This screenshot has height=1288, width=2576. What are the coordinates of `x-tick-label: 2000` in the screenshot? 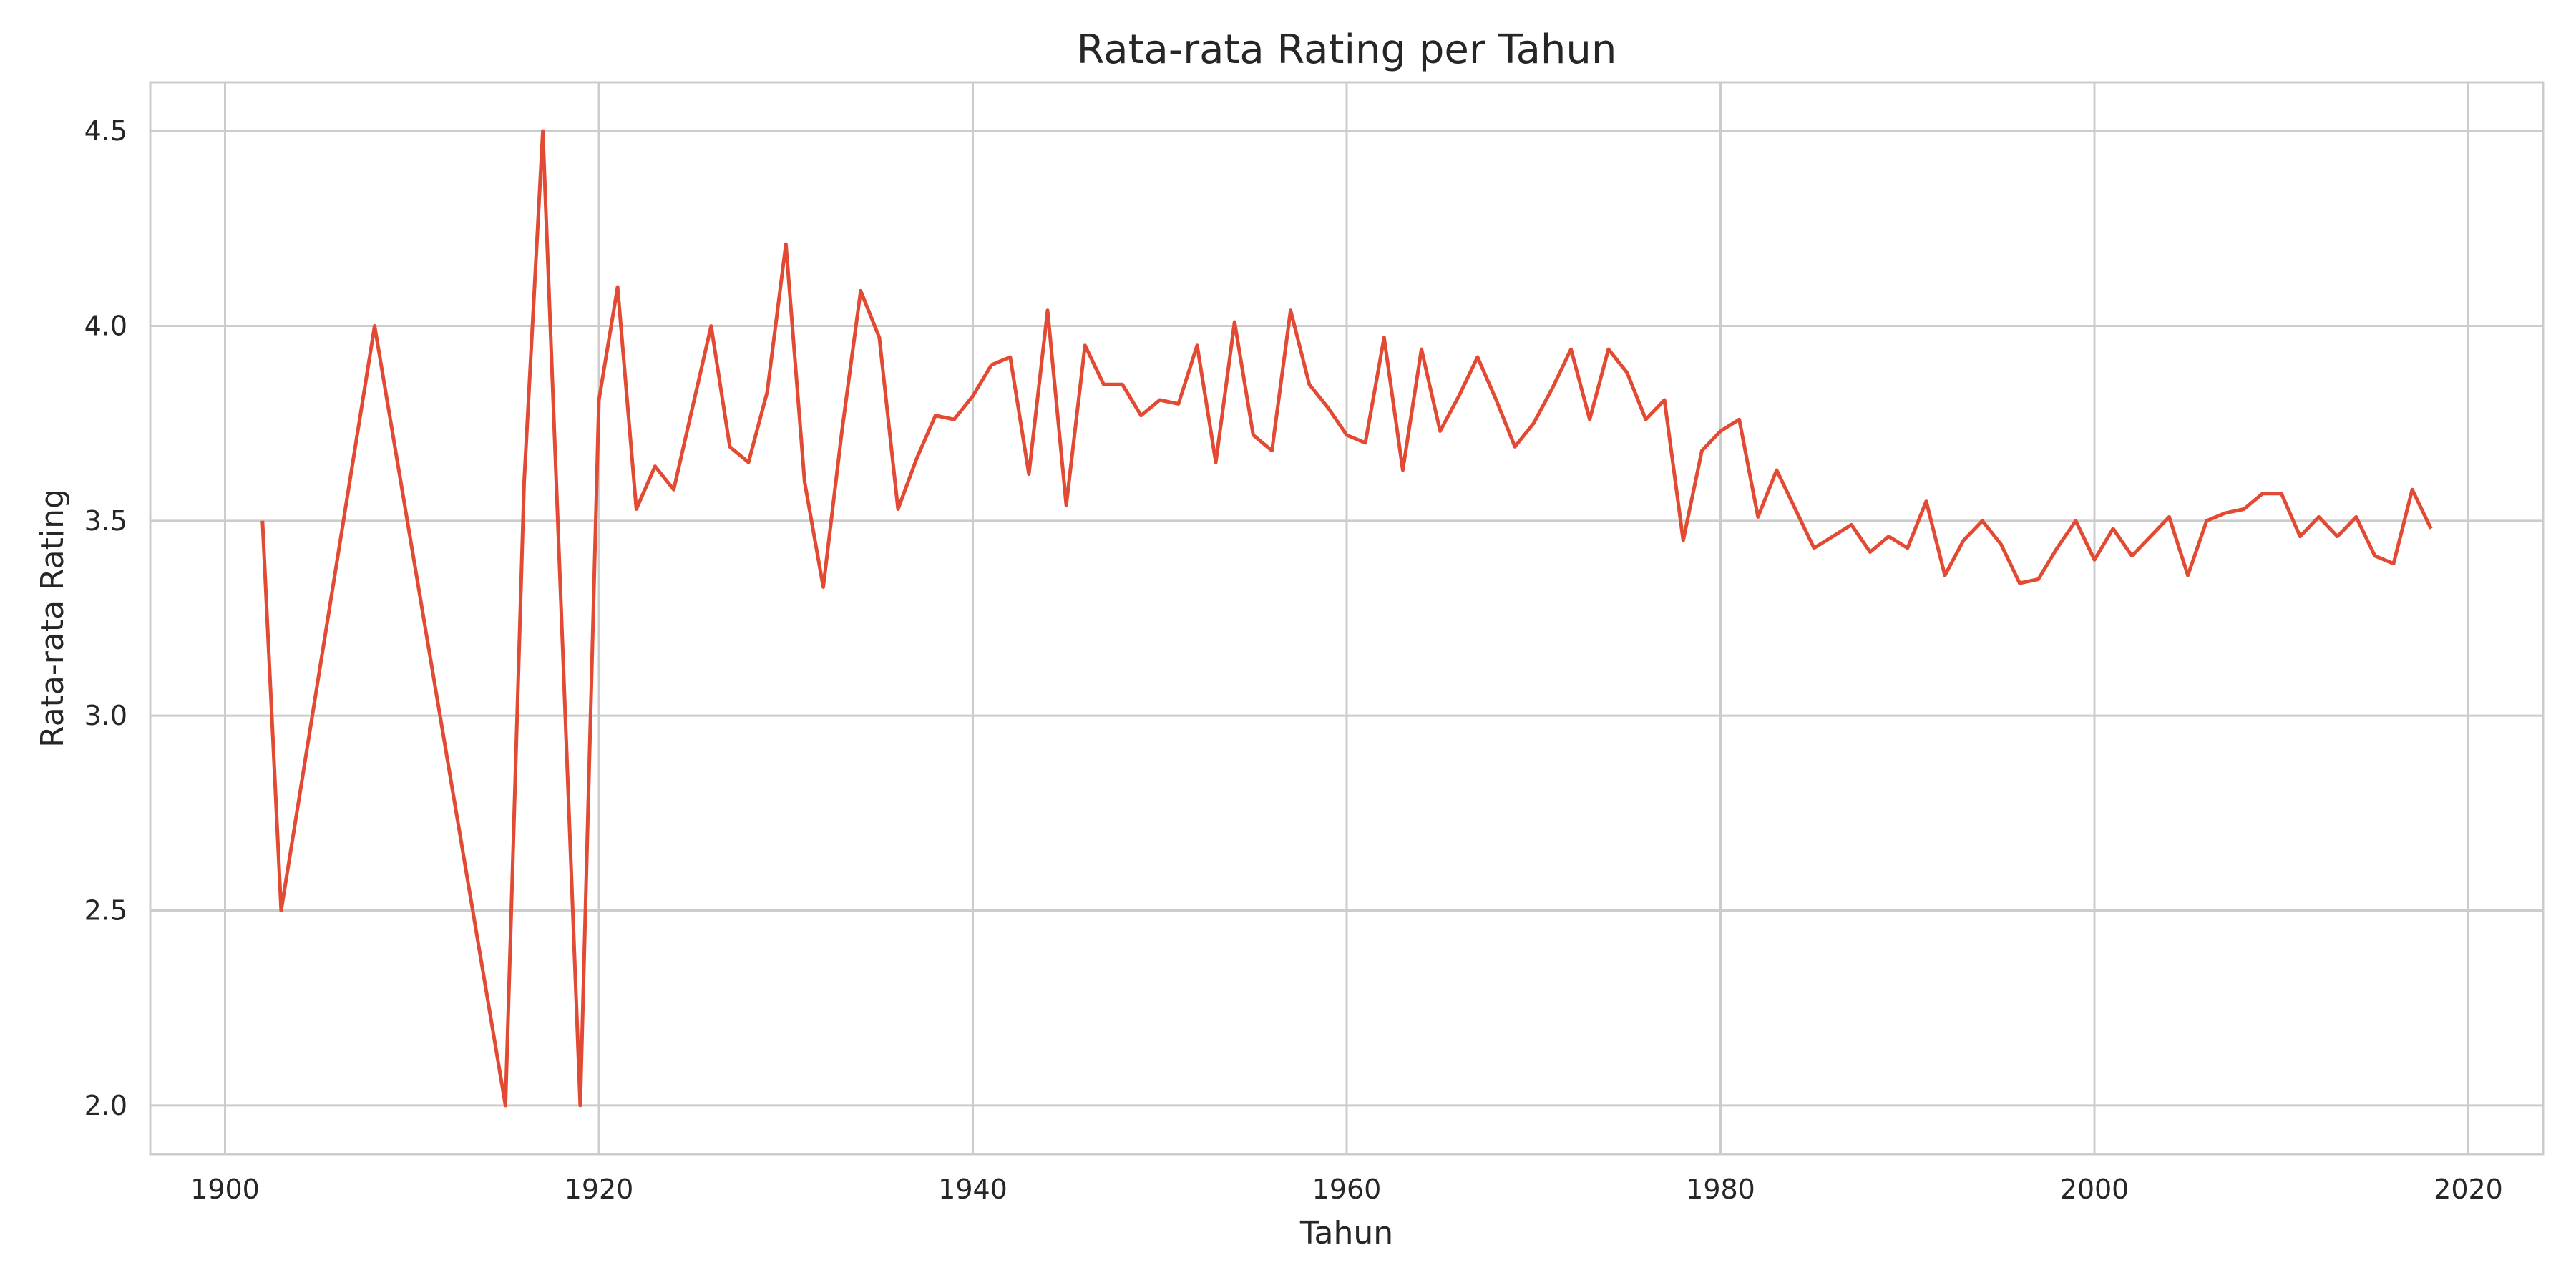 It's located at (2094, 1189).